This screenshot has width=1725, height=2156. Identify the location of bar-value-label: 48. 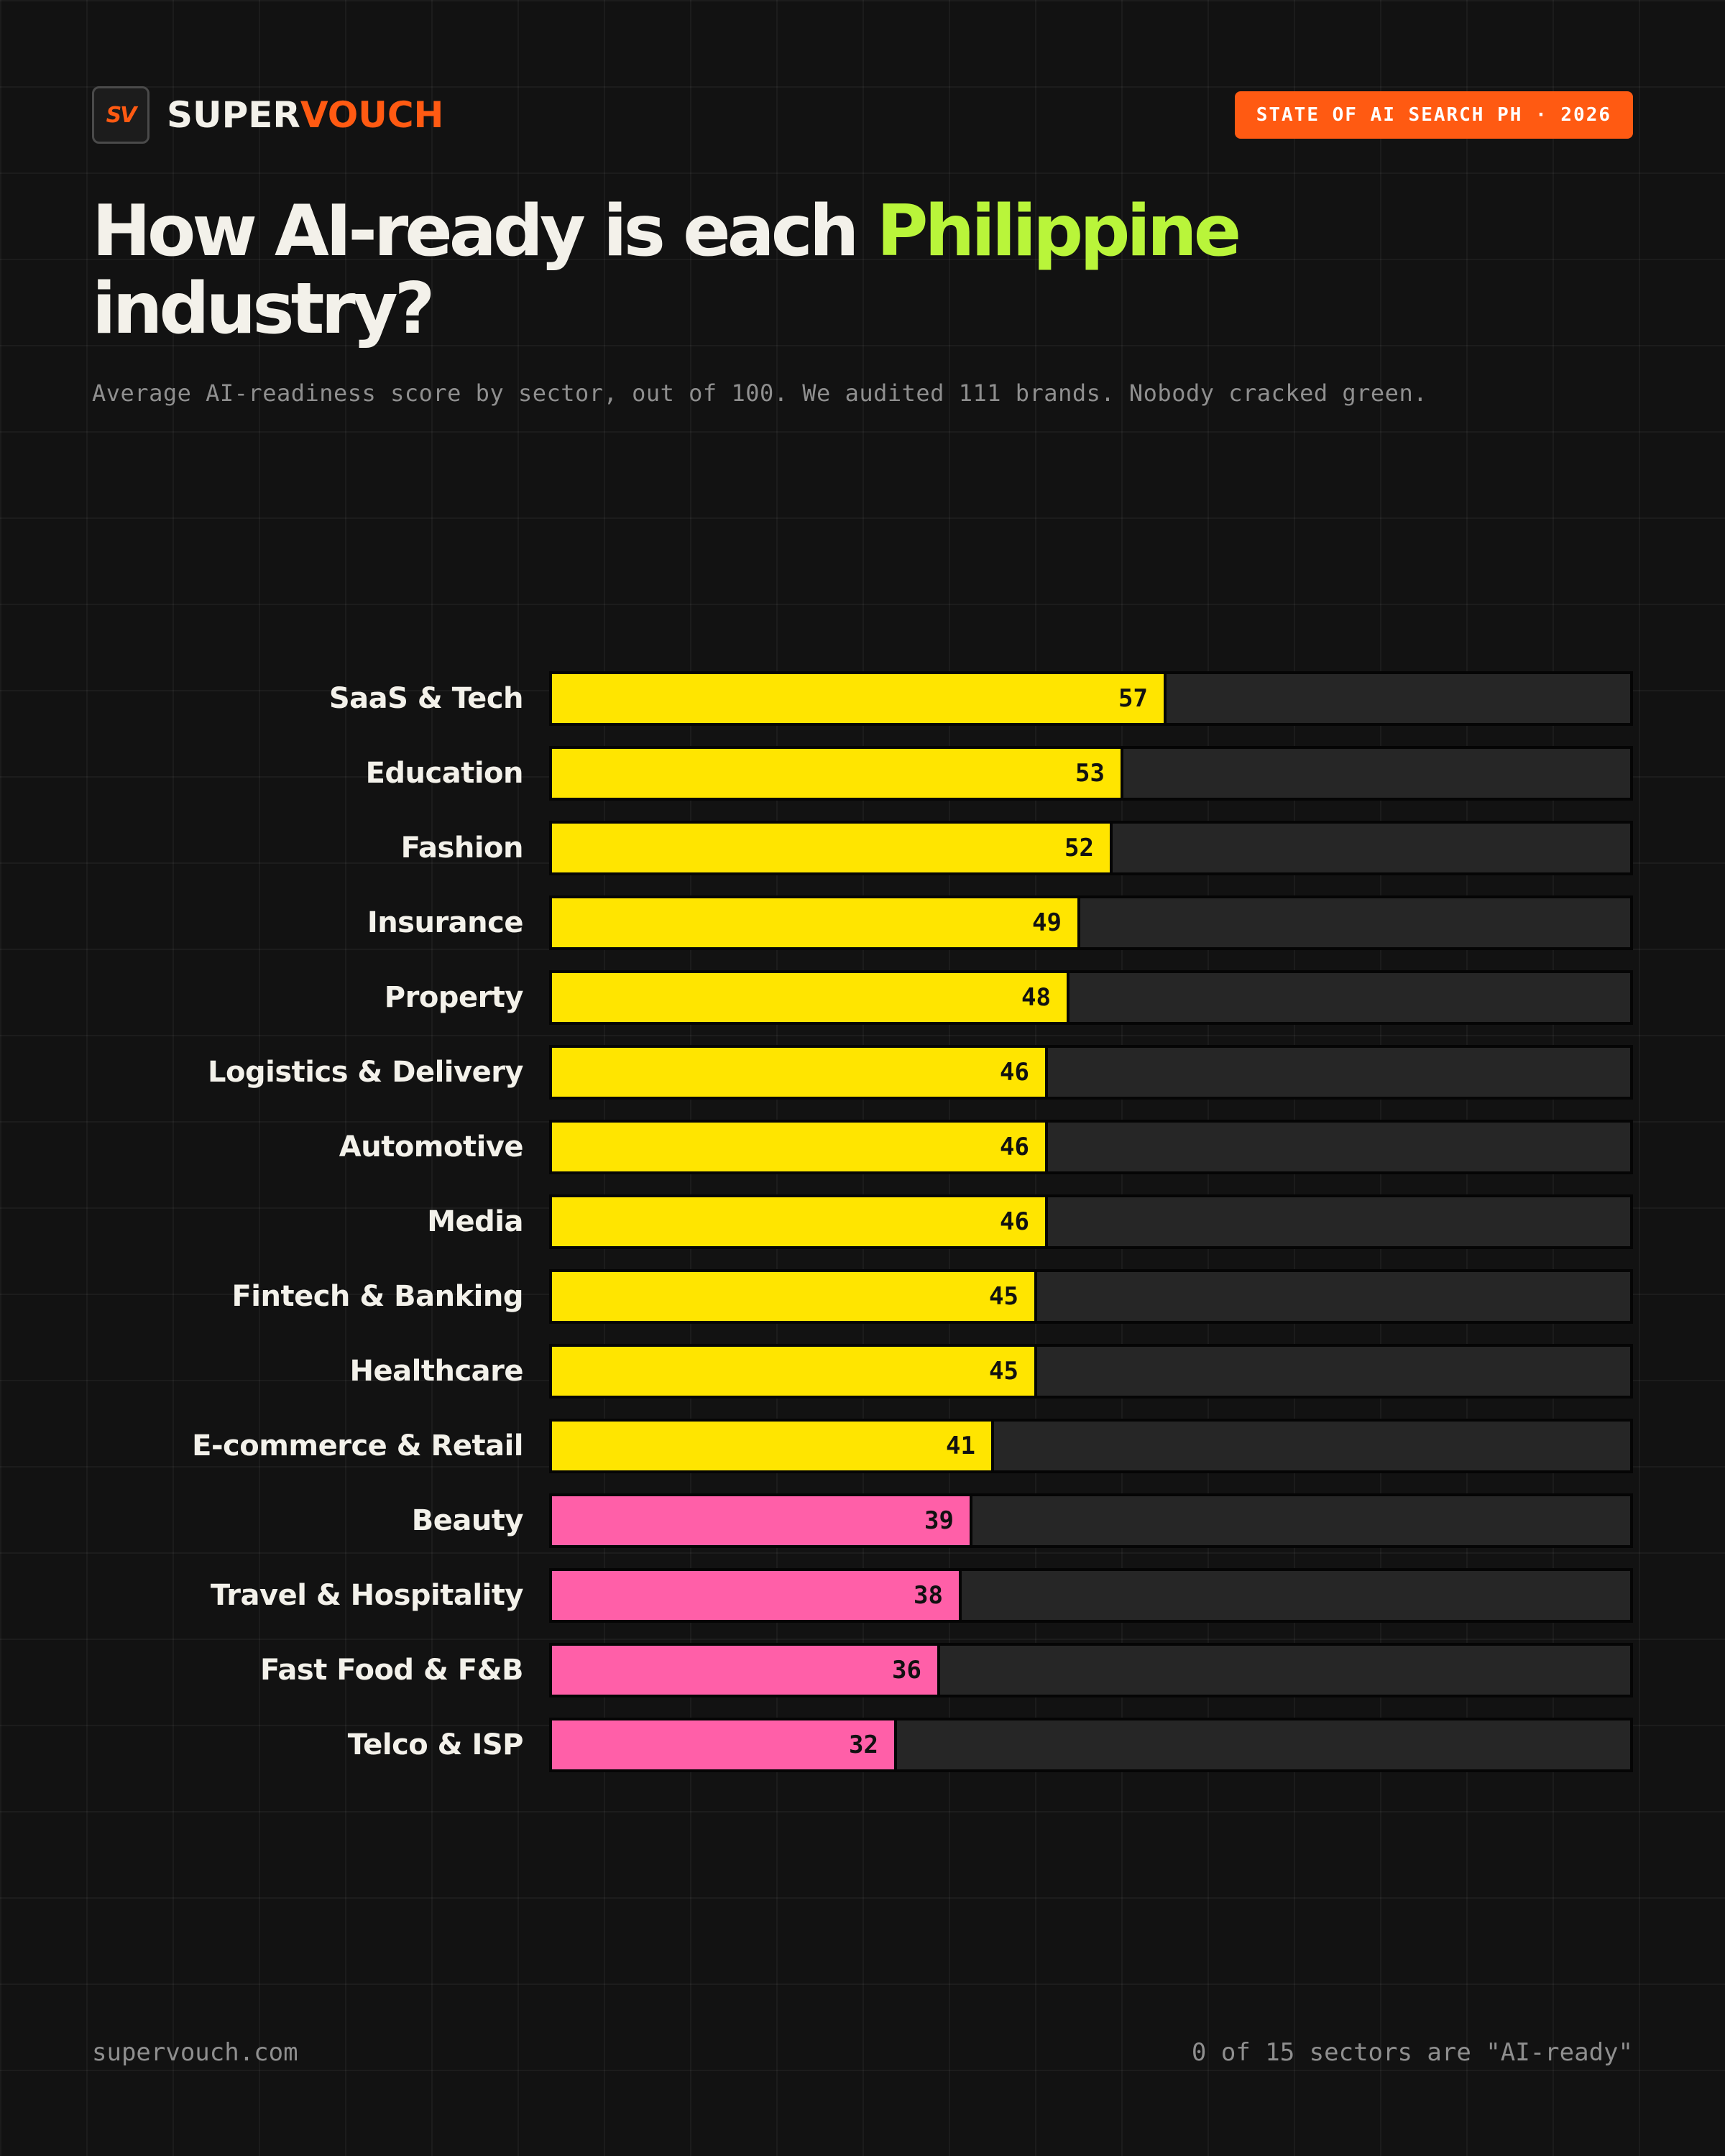
(1036, 997).